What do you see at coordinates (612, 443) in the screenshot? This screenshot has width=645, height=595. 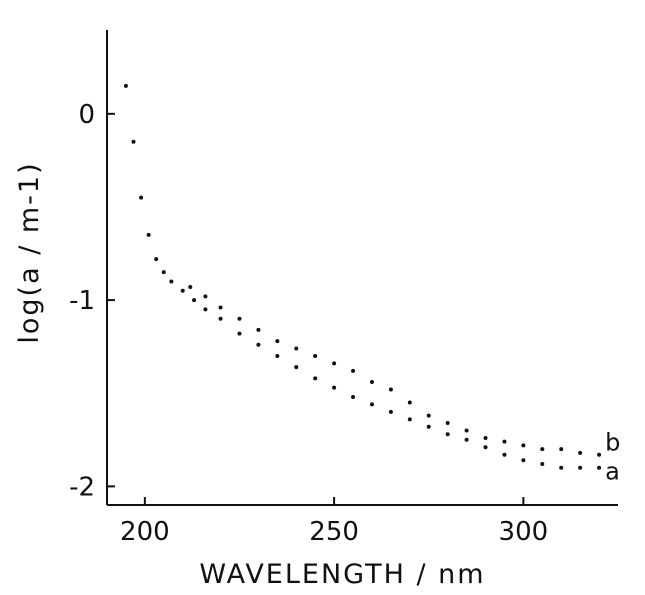 I see `series-label-b: b` at bounding box center [612, 443].